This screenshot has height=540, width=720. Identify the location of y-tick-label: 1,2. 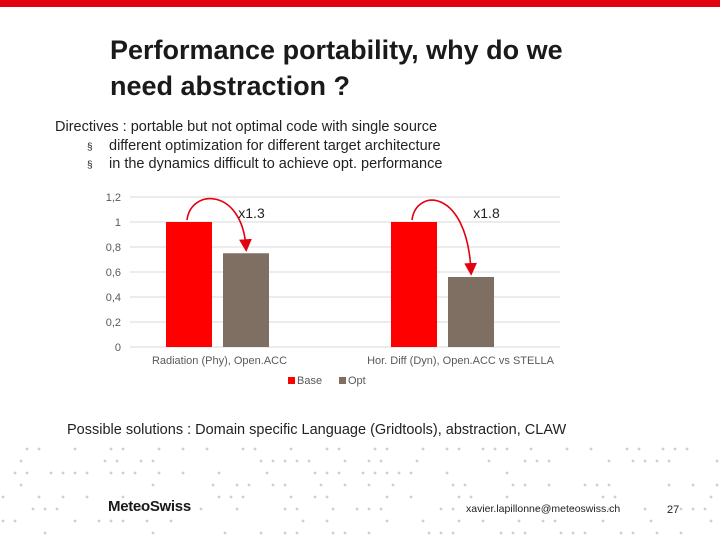
(113, 198).